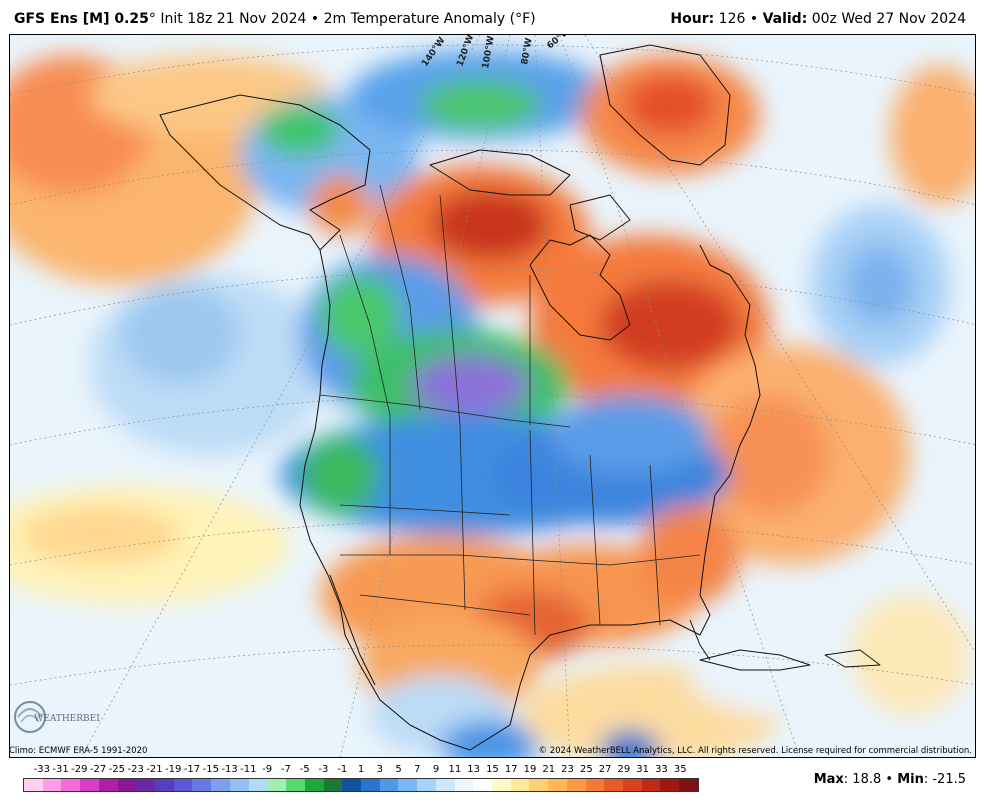 This screenshot has width=984, height=808. What do you see at coordinates (549, 769) in the screenshot?
I see `colorbar-label: 21` at bounding box center [549, 769].